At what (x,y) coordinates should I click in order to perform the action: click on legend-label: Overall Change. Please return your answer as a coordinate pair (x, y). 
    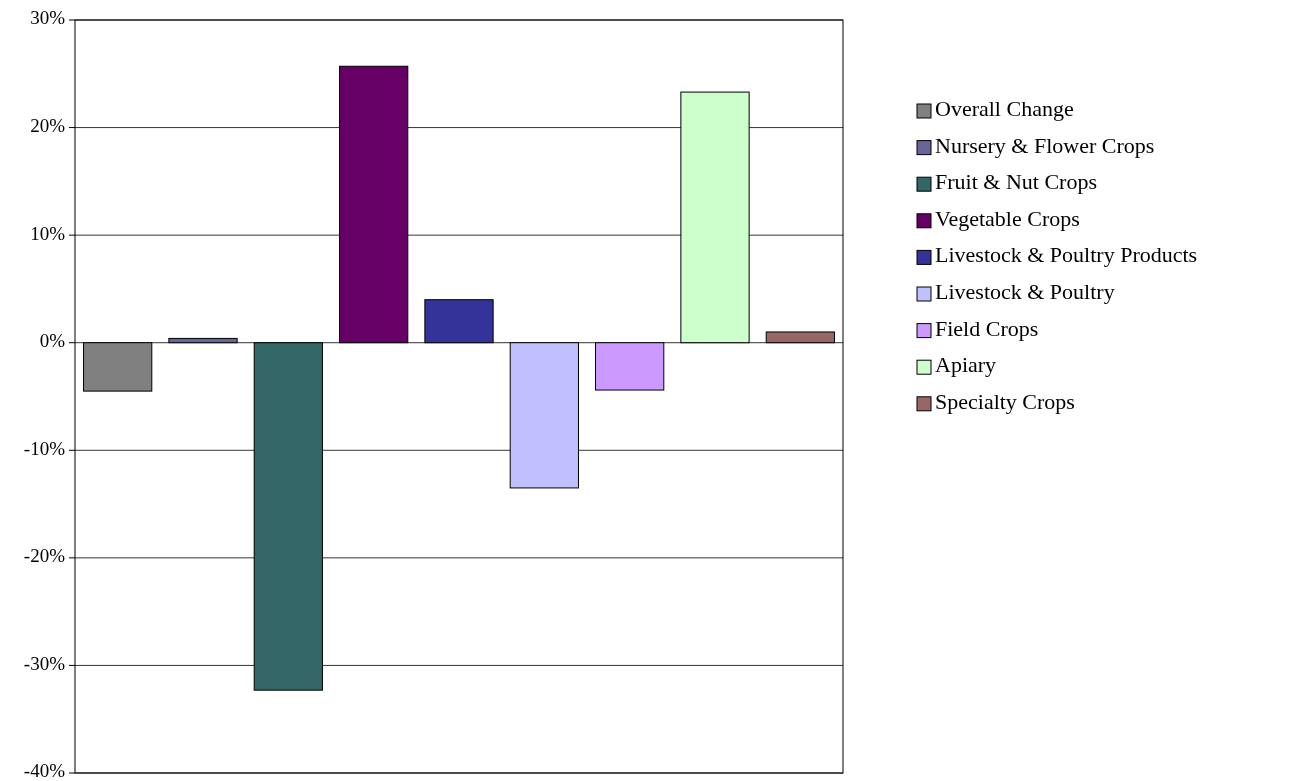
    Looking at the image, I should click on (1004, 109).